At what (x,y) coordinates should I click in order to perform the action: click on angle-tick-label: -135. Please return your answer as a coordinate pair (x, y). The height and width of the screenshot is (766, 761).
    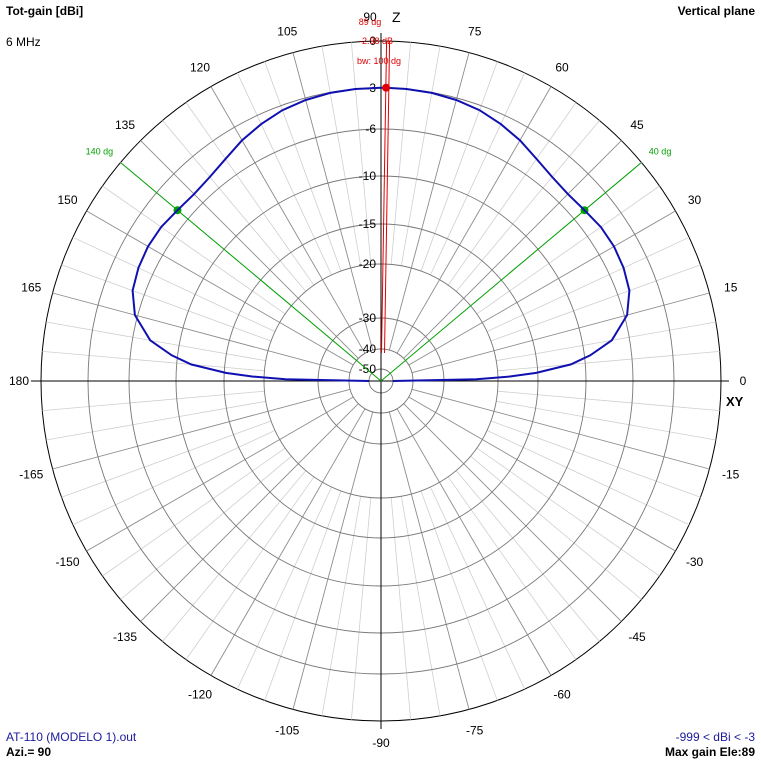
    Looking at the image, I should click on (125, 637).